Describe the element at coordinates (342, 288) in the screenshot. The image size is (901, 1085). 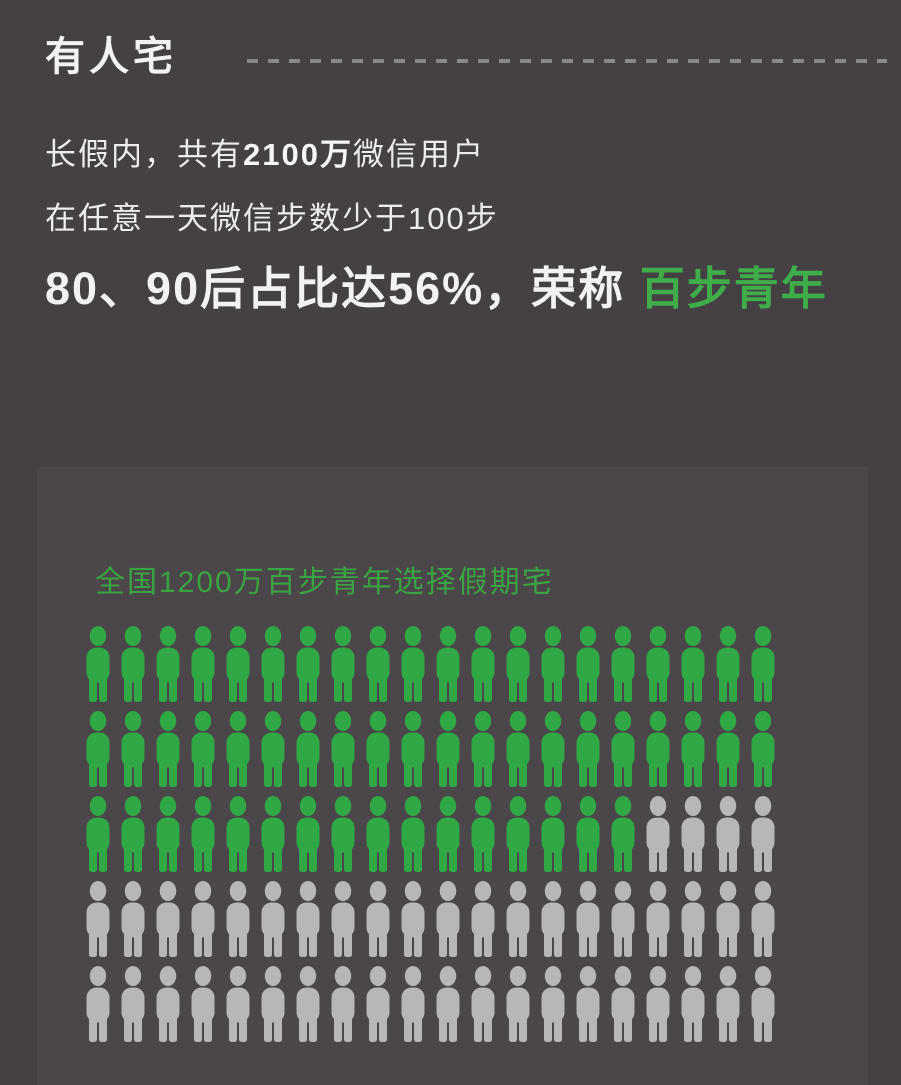
I see `headline-text: 80、90后占比达56%，荣称` at that location.